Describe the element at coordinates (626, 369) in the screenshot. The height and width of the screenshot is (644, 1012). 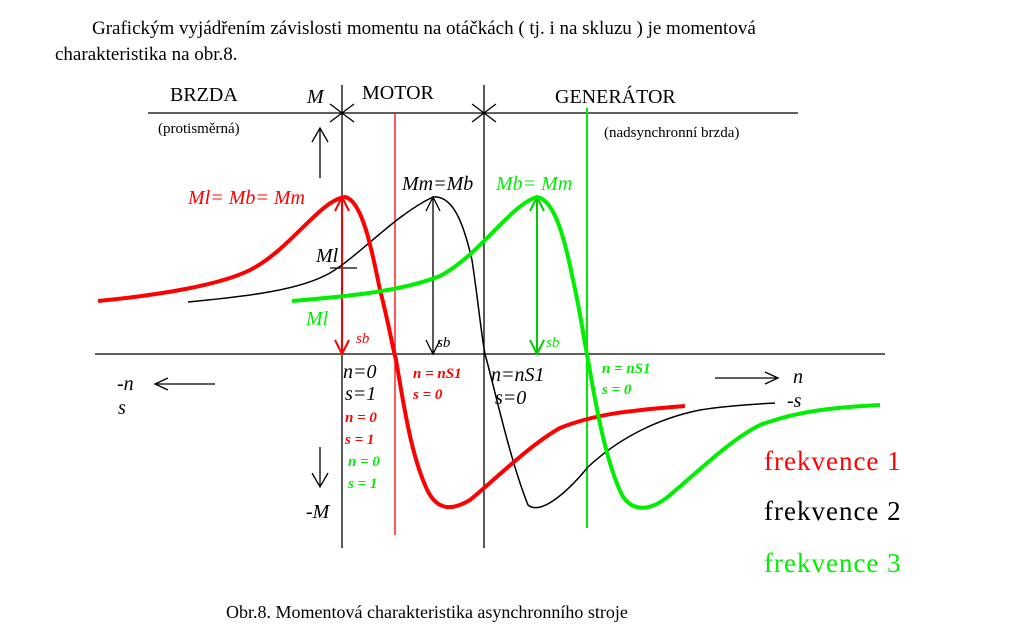
I see `label-green-ns: n = nS1` at that location.